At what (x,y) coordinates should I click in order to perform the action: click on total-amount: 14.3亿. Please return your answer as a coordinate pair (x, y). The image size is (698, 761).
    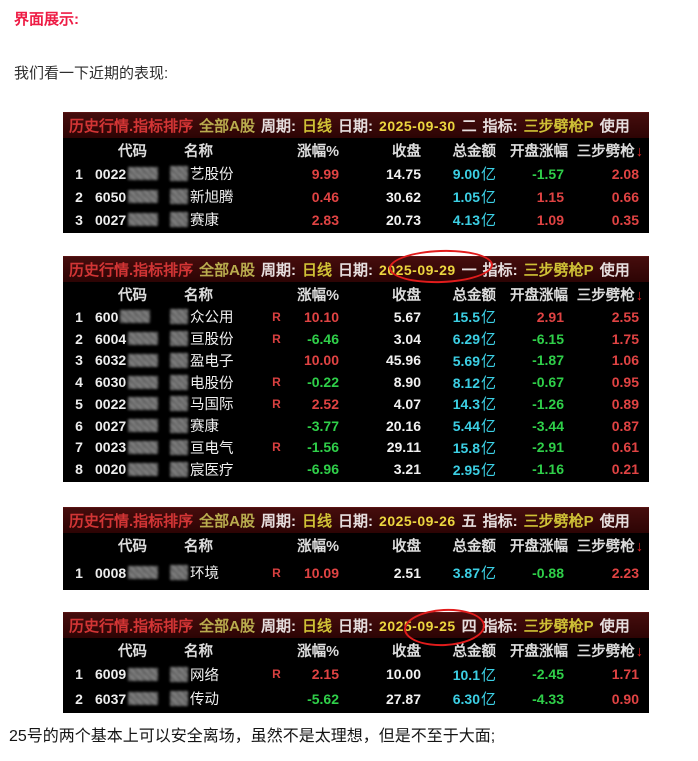
    Looking at the image, I should click on (462, 403).